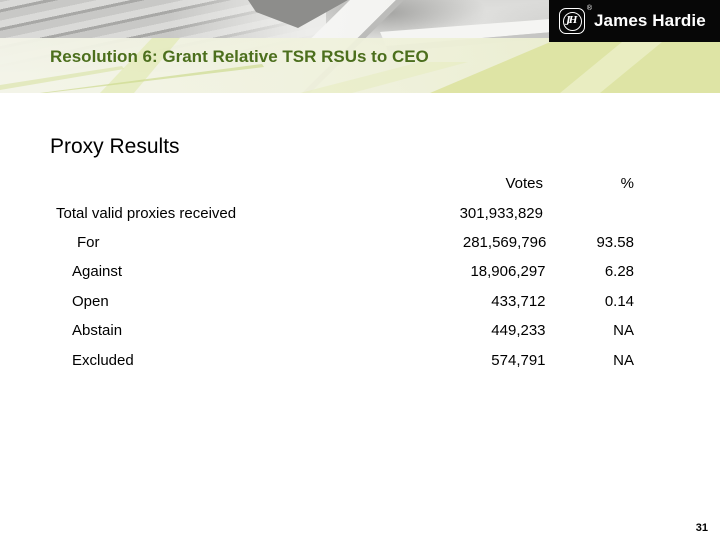 Image resolution: width=720 pixels, height=540 pixels. Describe the element at coordinates (345, 330) in the screenshot. I see `table-row: Abstain 449,233 NA` at that location.